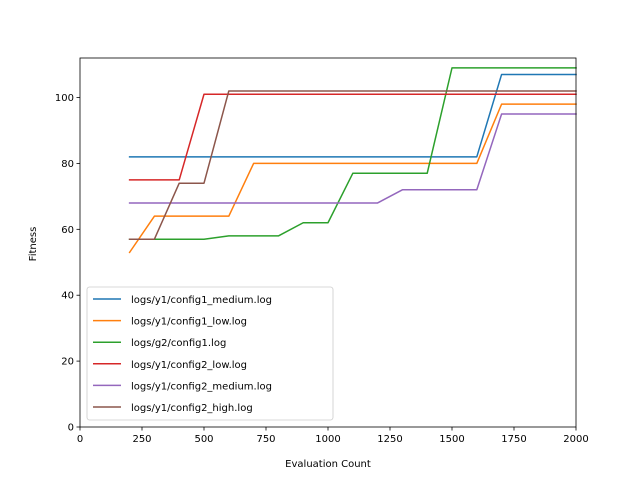 The height and width of the screenshot is (480, 640). I want to click on y-tick-label: 20, so click(67, 362).